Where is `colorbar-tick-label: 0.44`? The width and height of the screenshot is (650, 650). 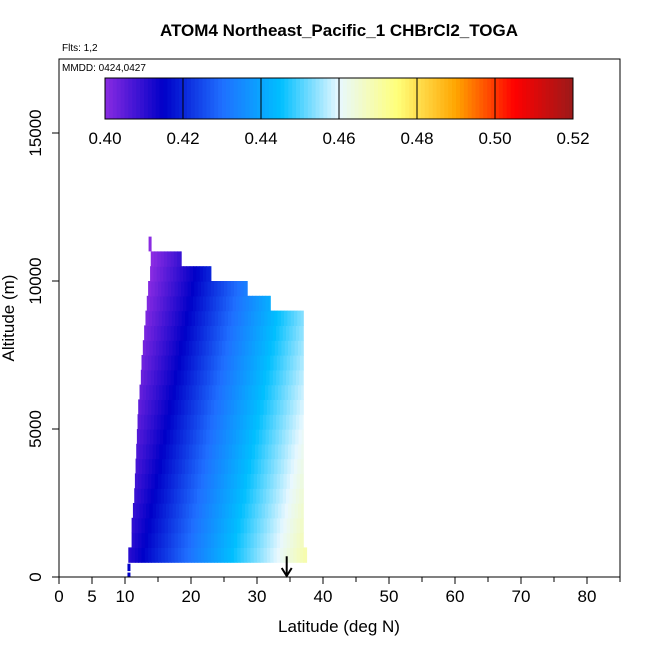
colorbar-tick-label: 0.44 is located at coordinates (260, 138).